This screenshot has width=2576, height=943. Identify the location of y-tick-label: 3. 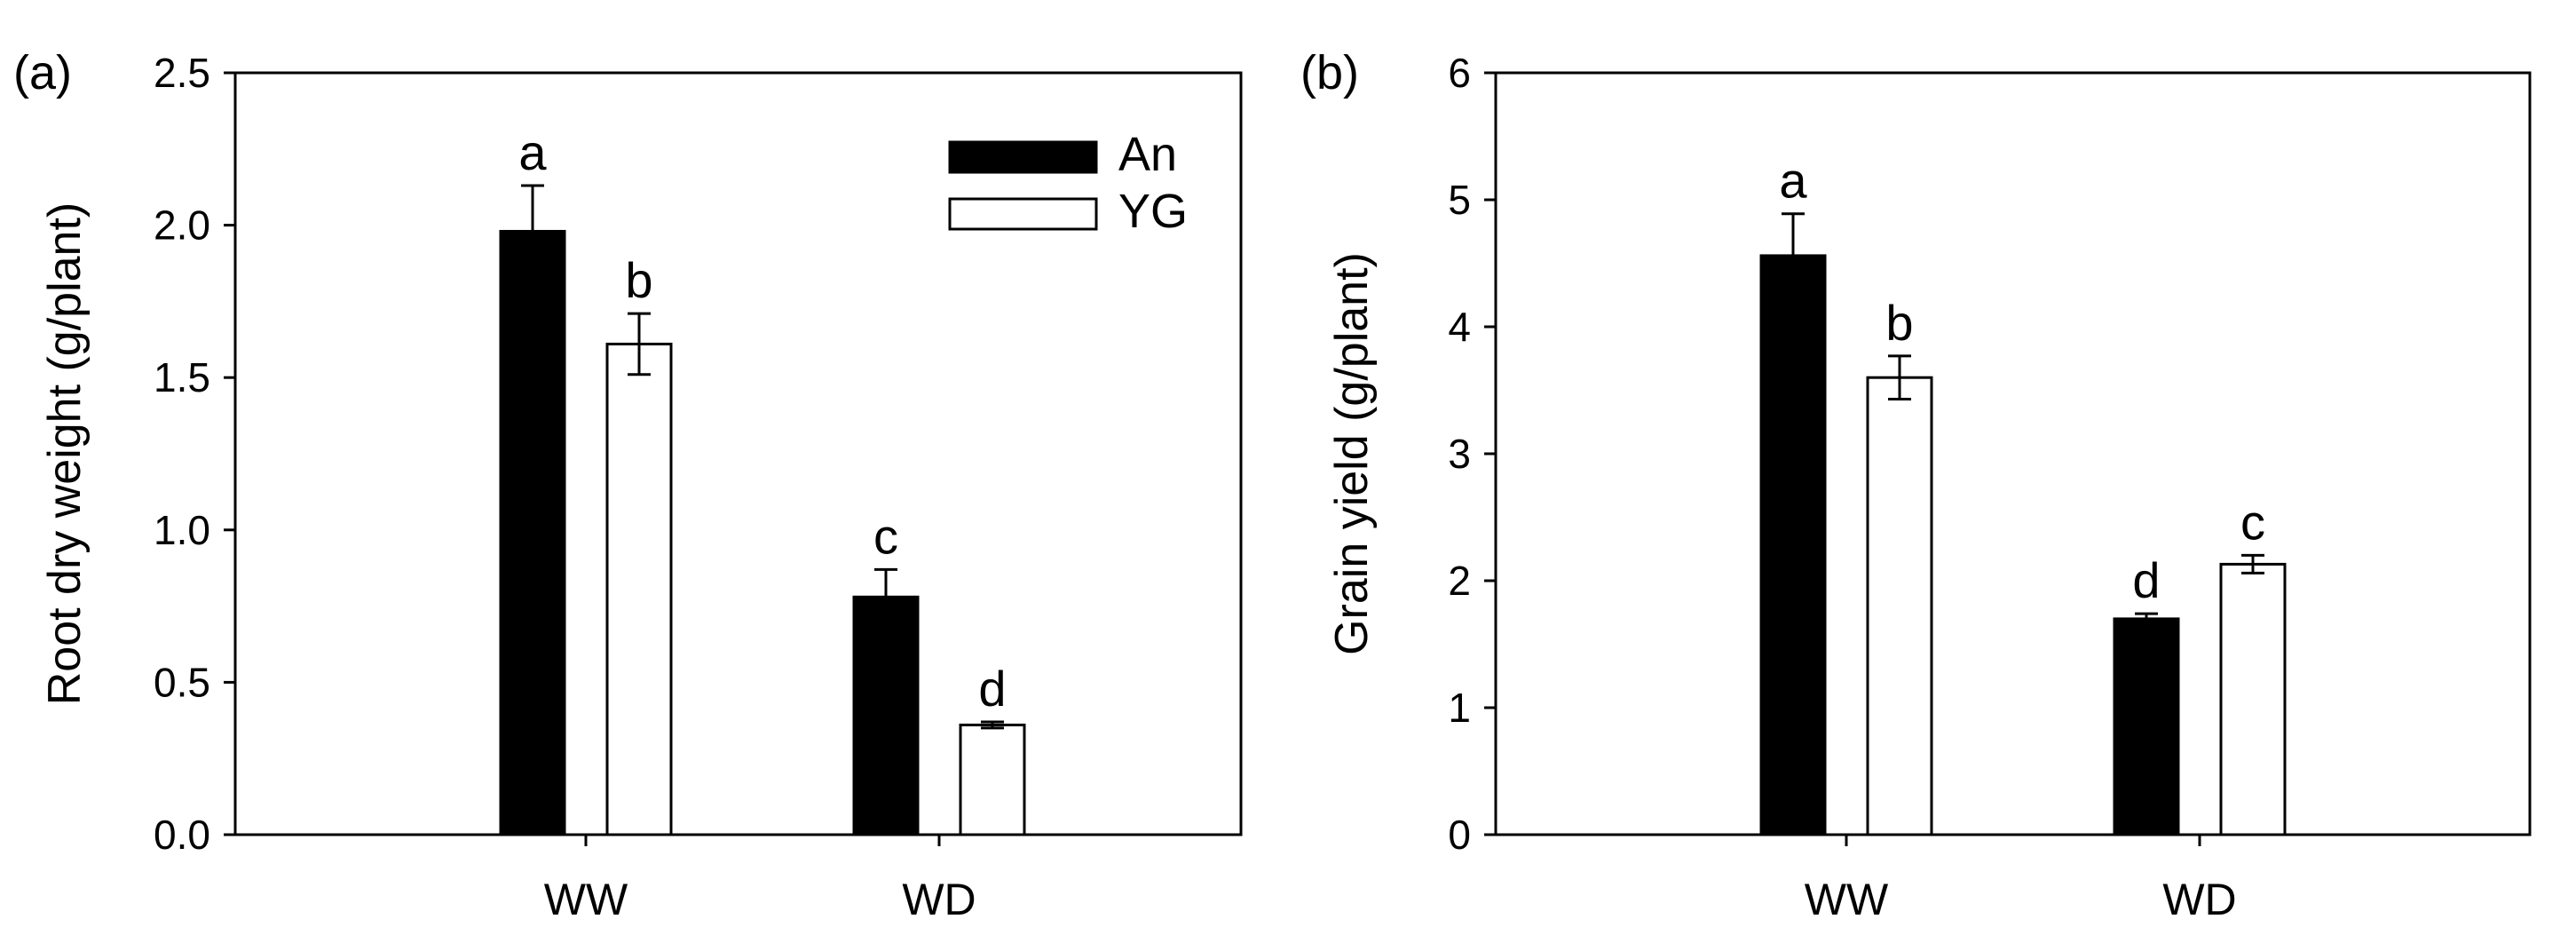
(1459, 454).